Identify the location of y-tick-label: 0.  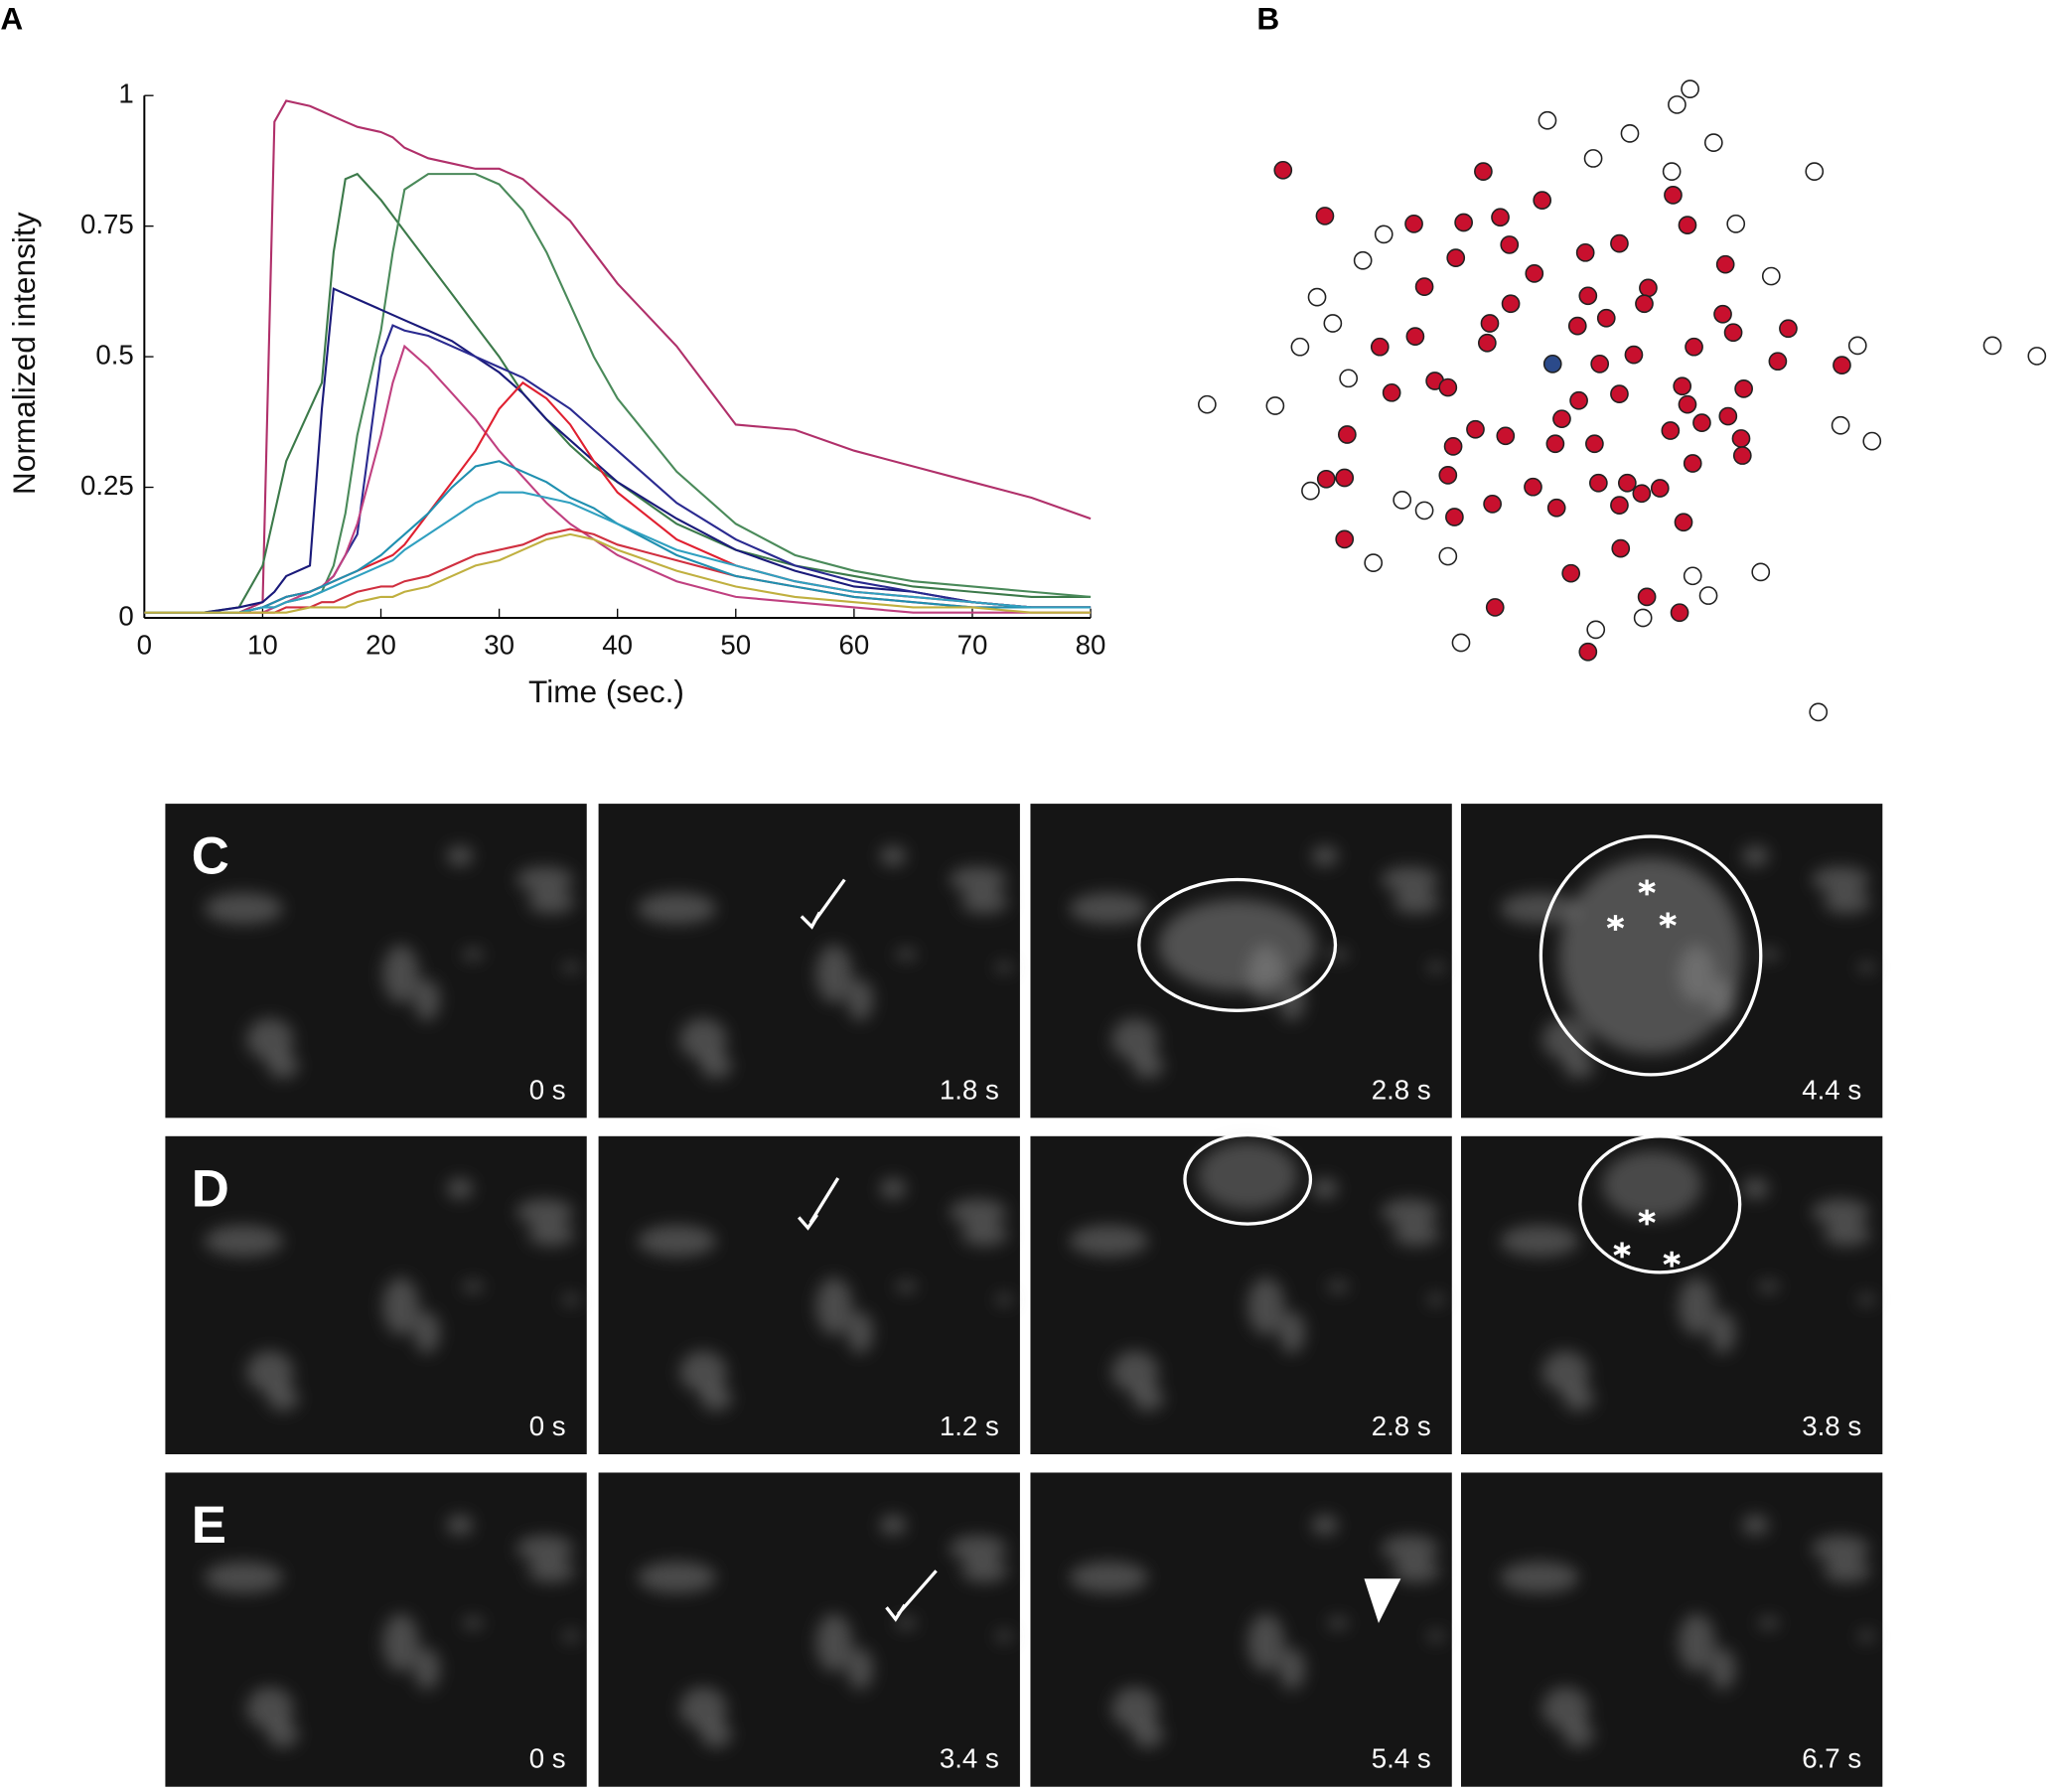
(125, 616).